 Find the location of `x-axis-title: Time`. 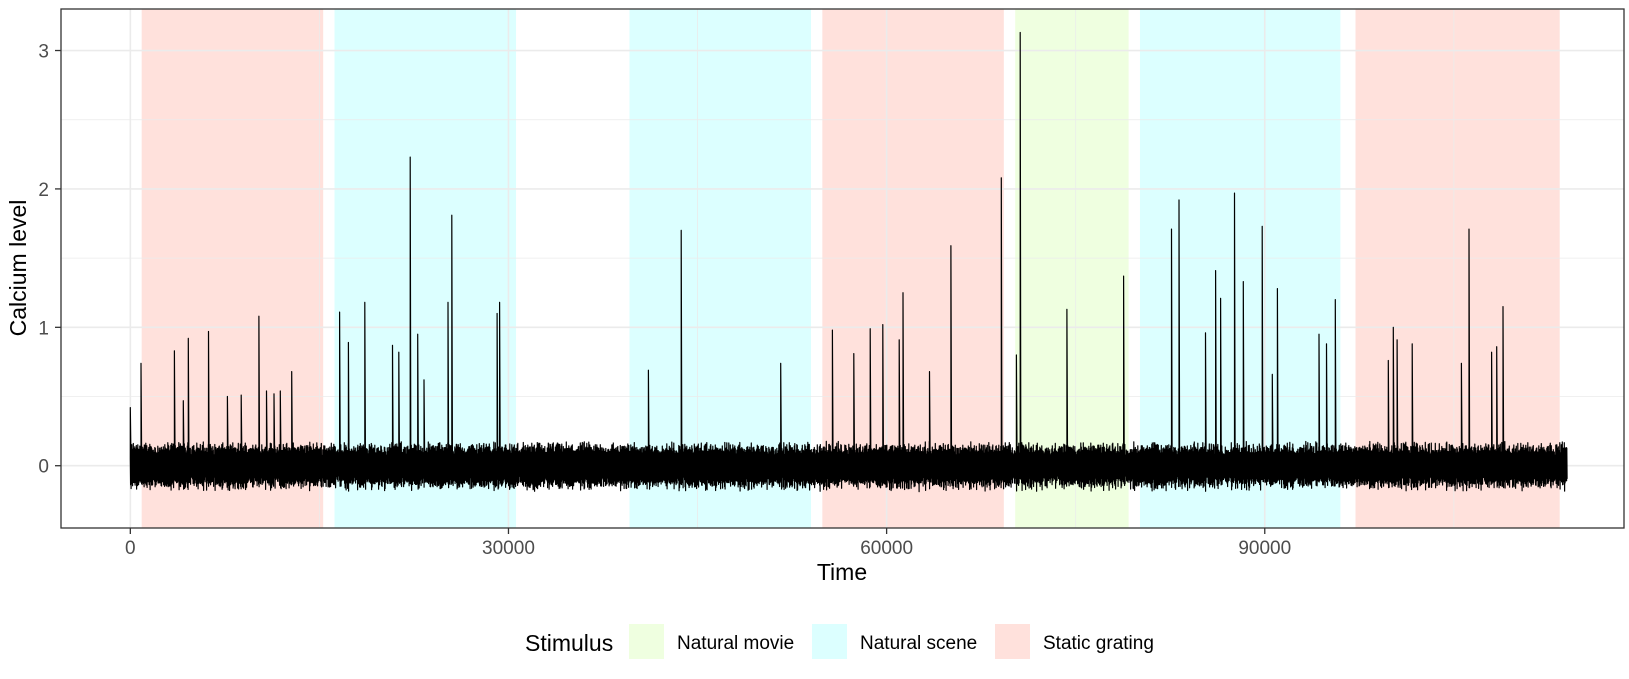

x-axis-title: Time is located at coordinates (842, 572).